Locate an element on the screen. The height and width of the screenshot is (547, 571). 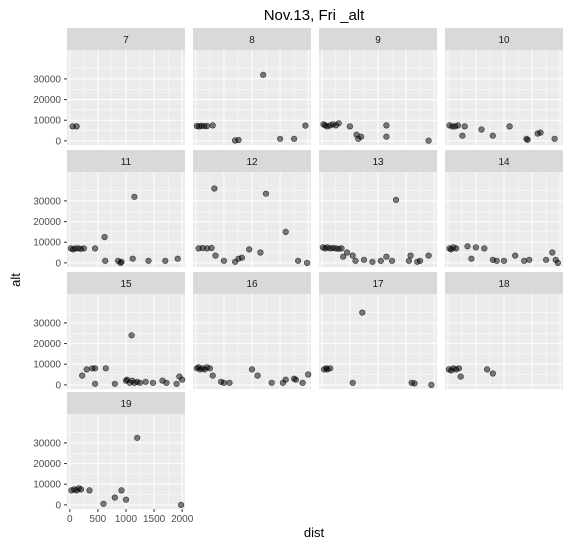
facet-panel-8: 8 is located at coordinates (252, 86).